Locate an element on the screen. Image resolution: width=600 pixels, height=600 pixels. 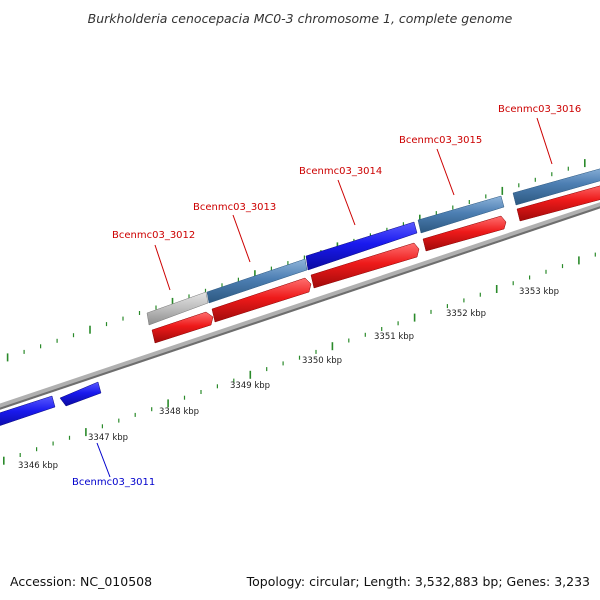
tick-label-3350: 3350 kbp is located at coordinates (322, 361).